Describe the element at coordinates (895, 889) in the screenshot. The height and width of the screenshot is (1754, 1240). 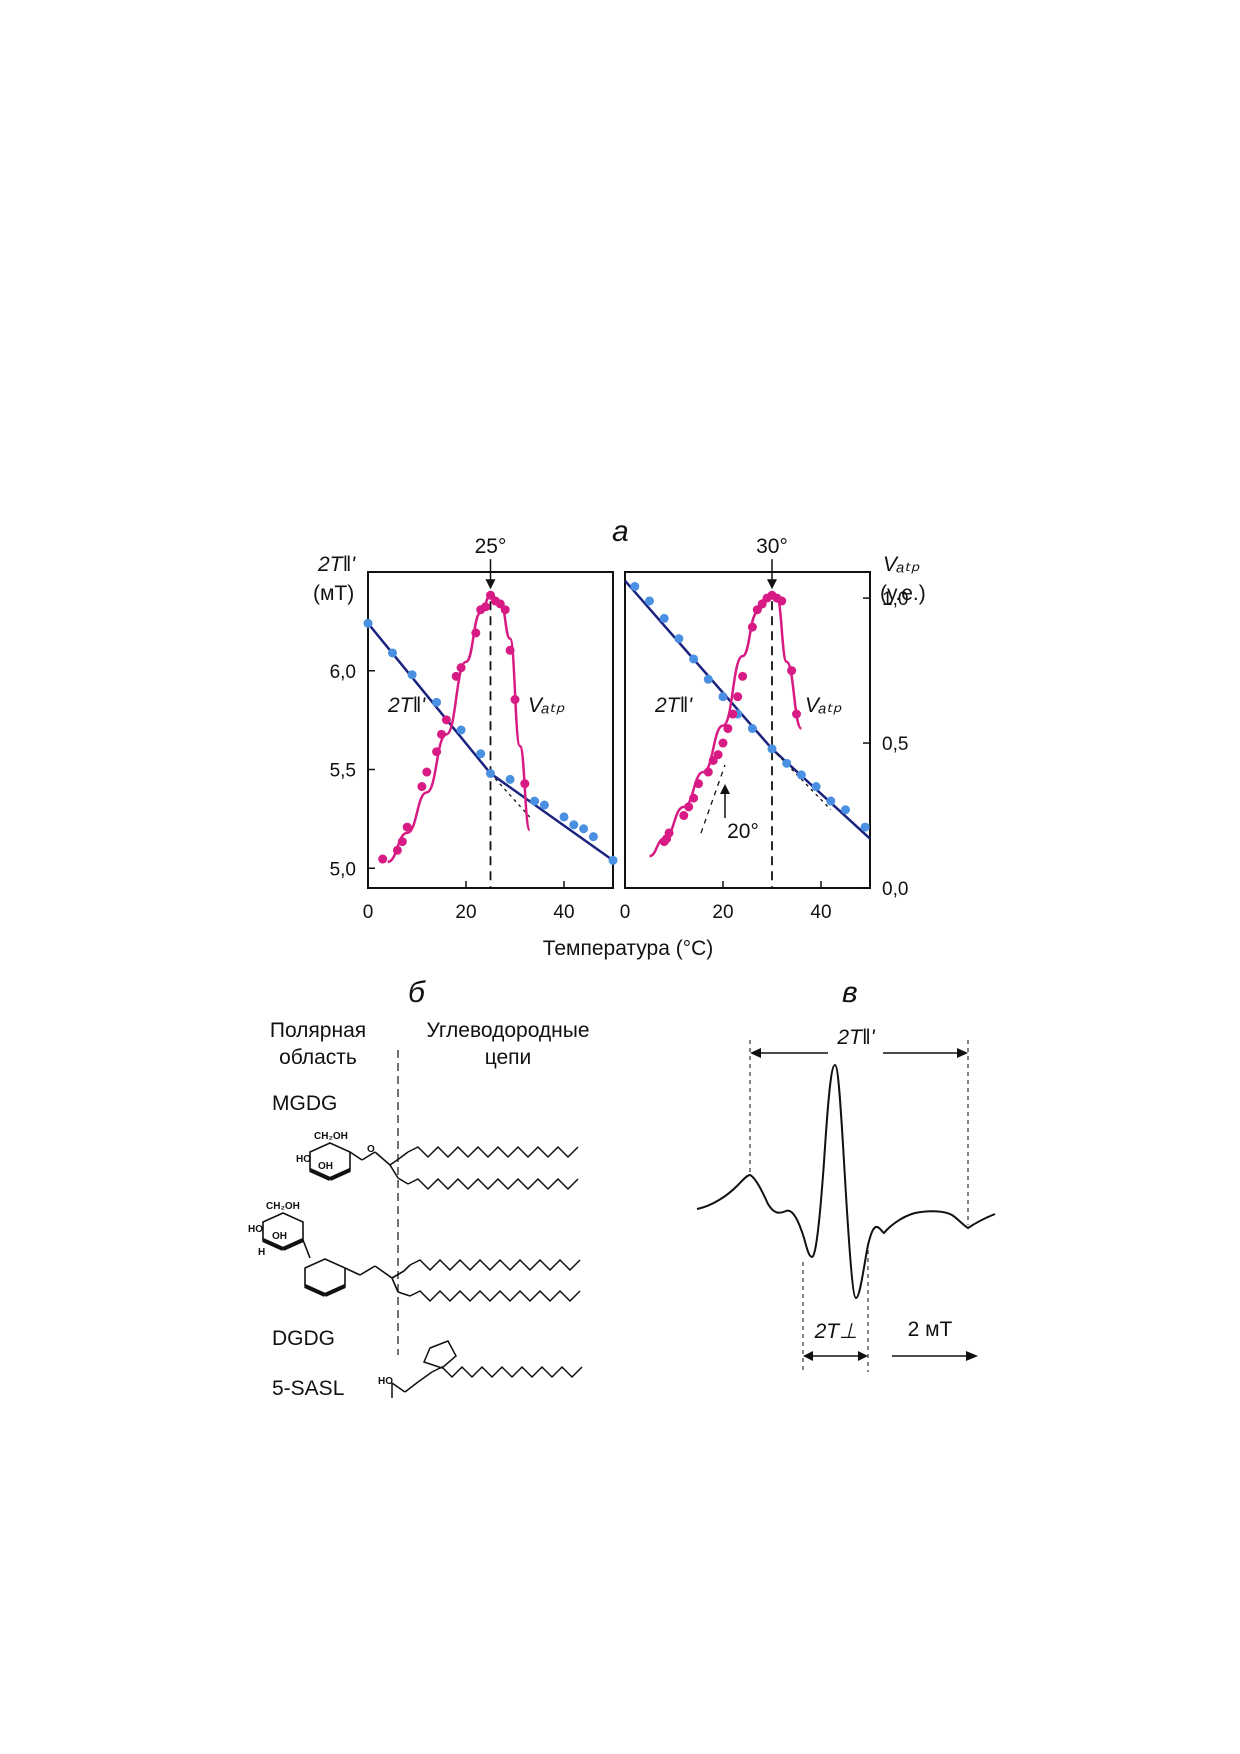
I see `right-ytick-label-0: 0,0` at that location.